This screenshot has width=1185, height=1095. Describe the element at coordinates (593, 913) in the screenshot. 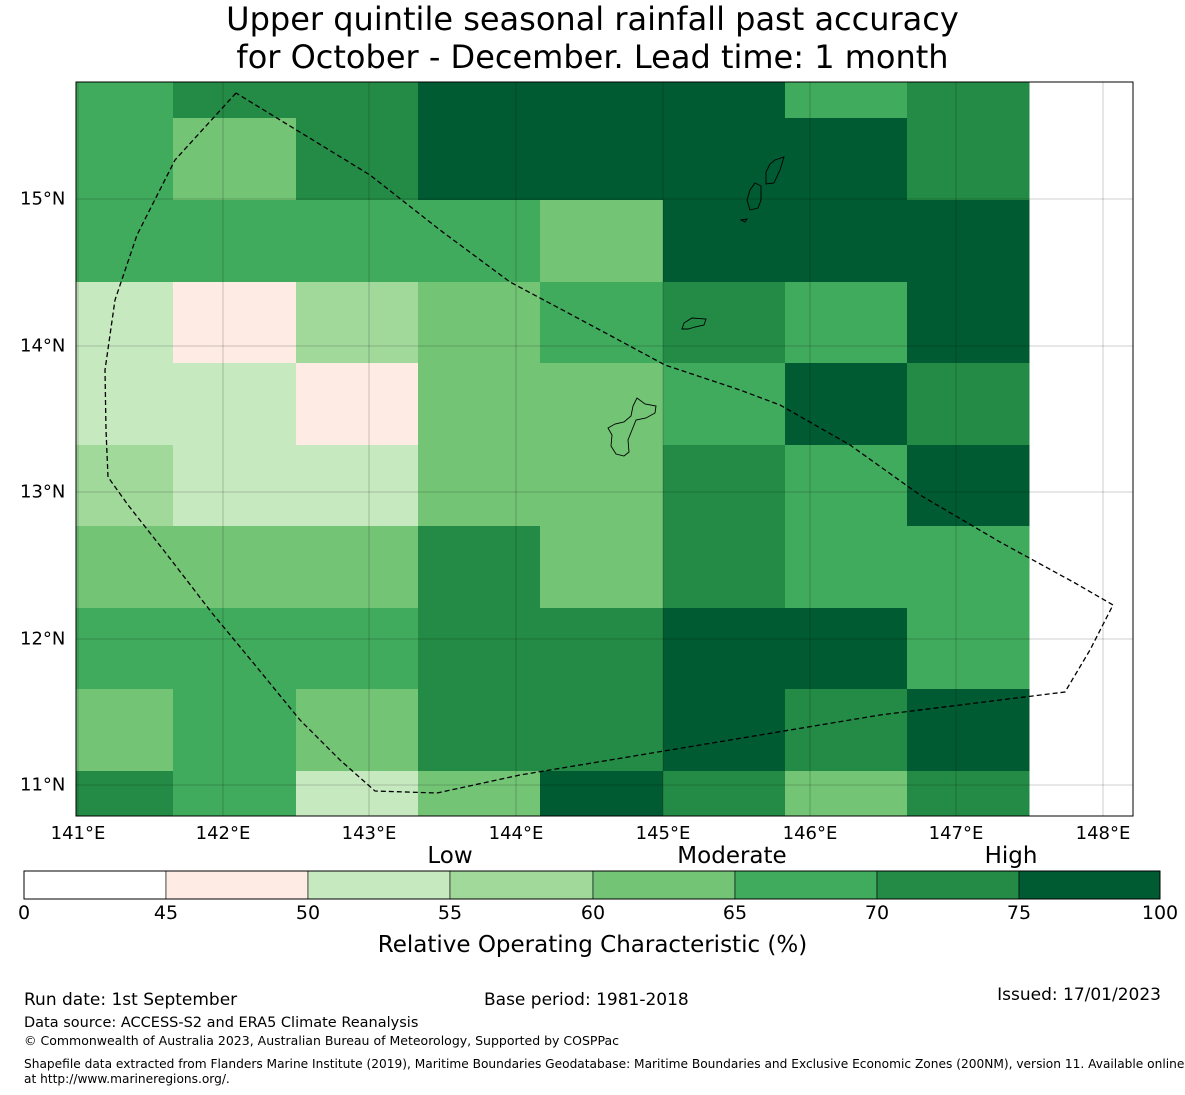

I see `colorbar-tick: 60` at that location.